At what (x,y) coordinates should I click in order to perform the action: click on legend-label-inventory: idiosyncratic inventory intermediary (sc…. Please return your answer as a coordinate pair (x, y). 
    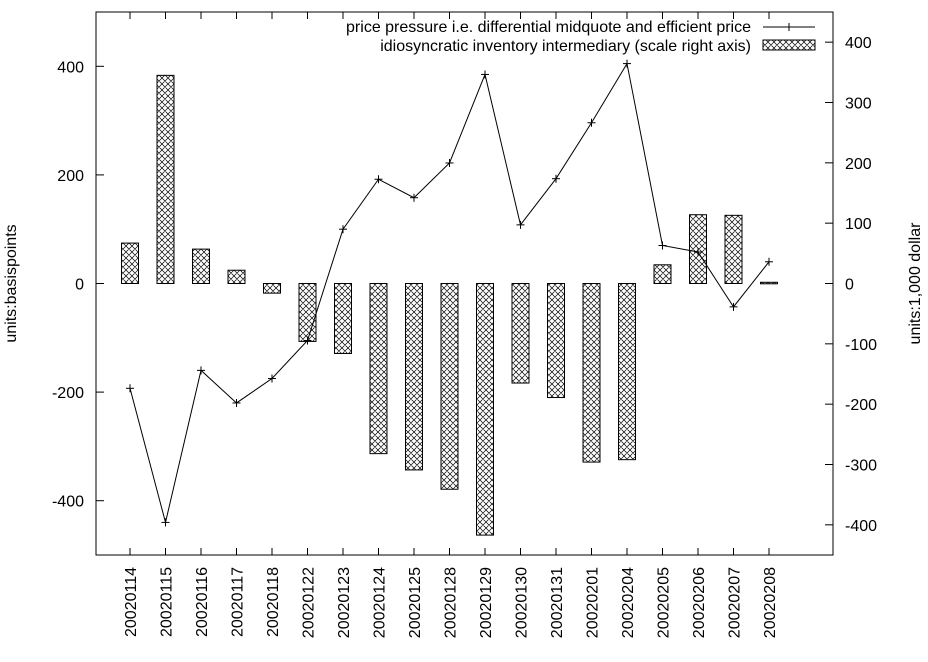
    Looking at the image, I should click on (565, 46).